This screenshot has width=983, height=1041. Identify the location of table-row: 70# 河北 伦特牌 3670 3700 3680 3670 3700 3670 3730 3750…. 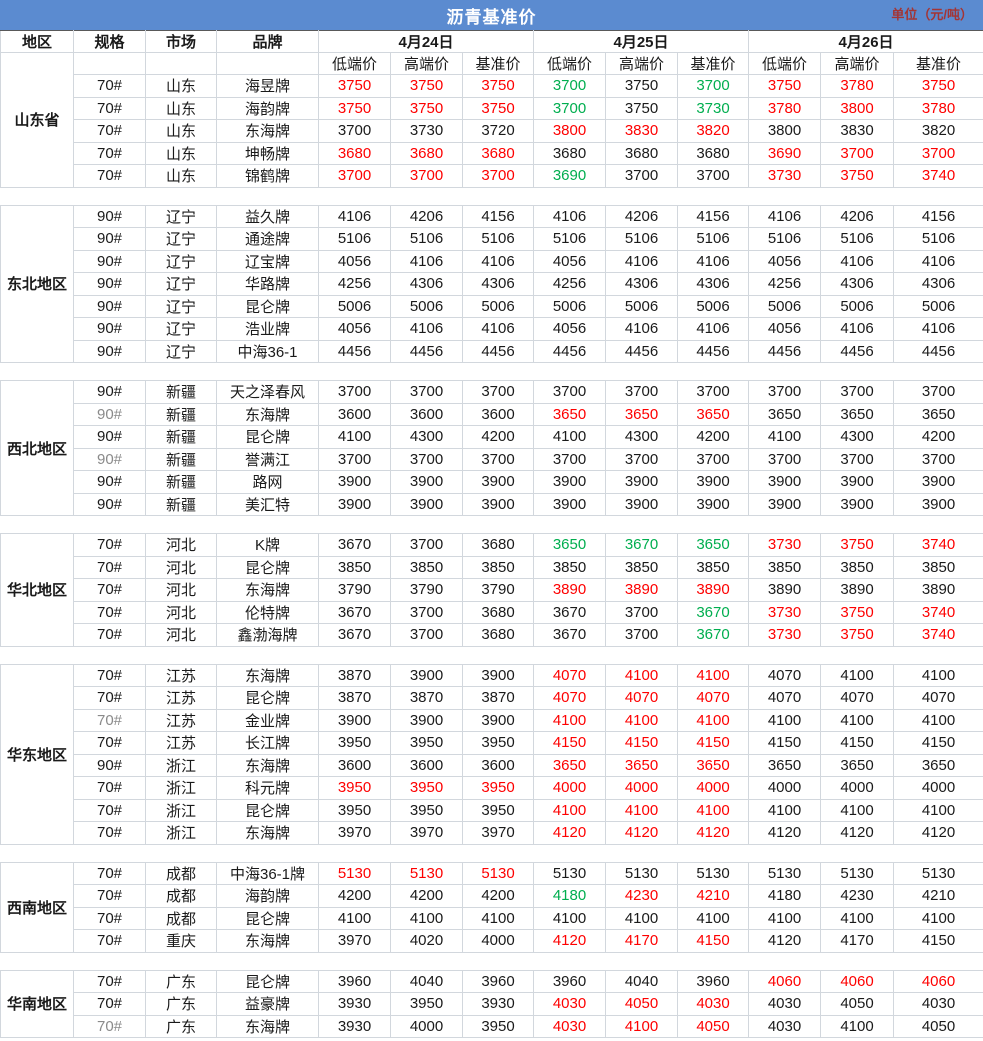
(492, 612).